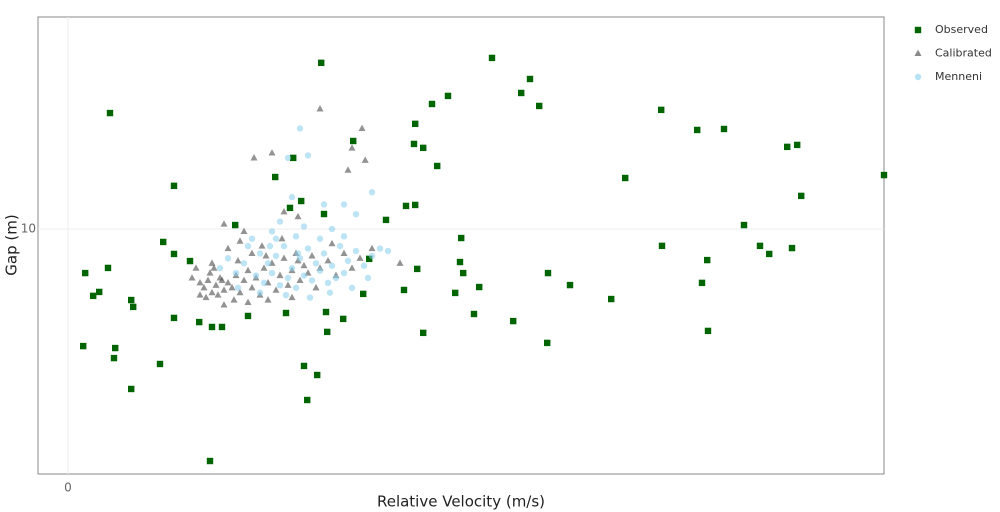 This screenshot has height=512, width=1000. Describe the element at coordinates (68, 488) in the screenshot. I see `x-tick-label: 0` at that location.